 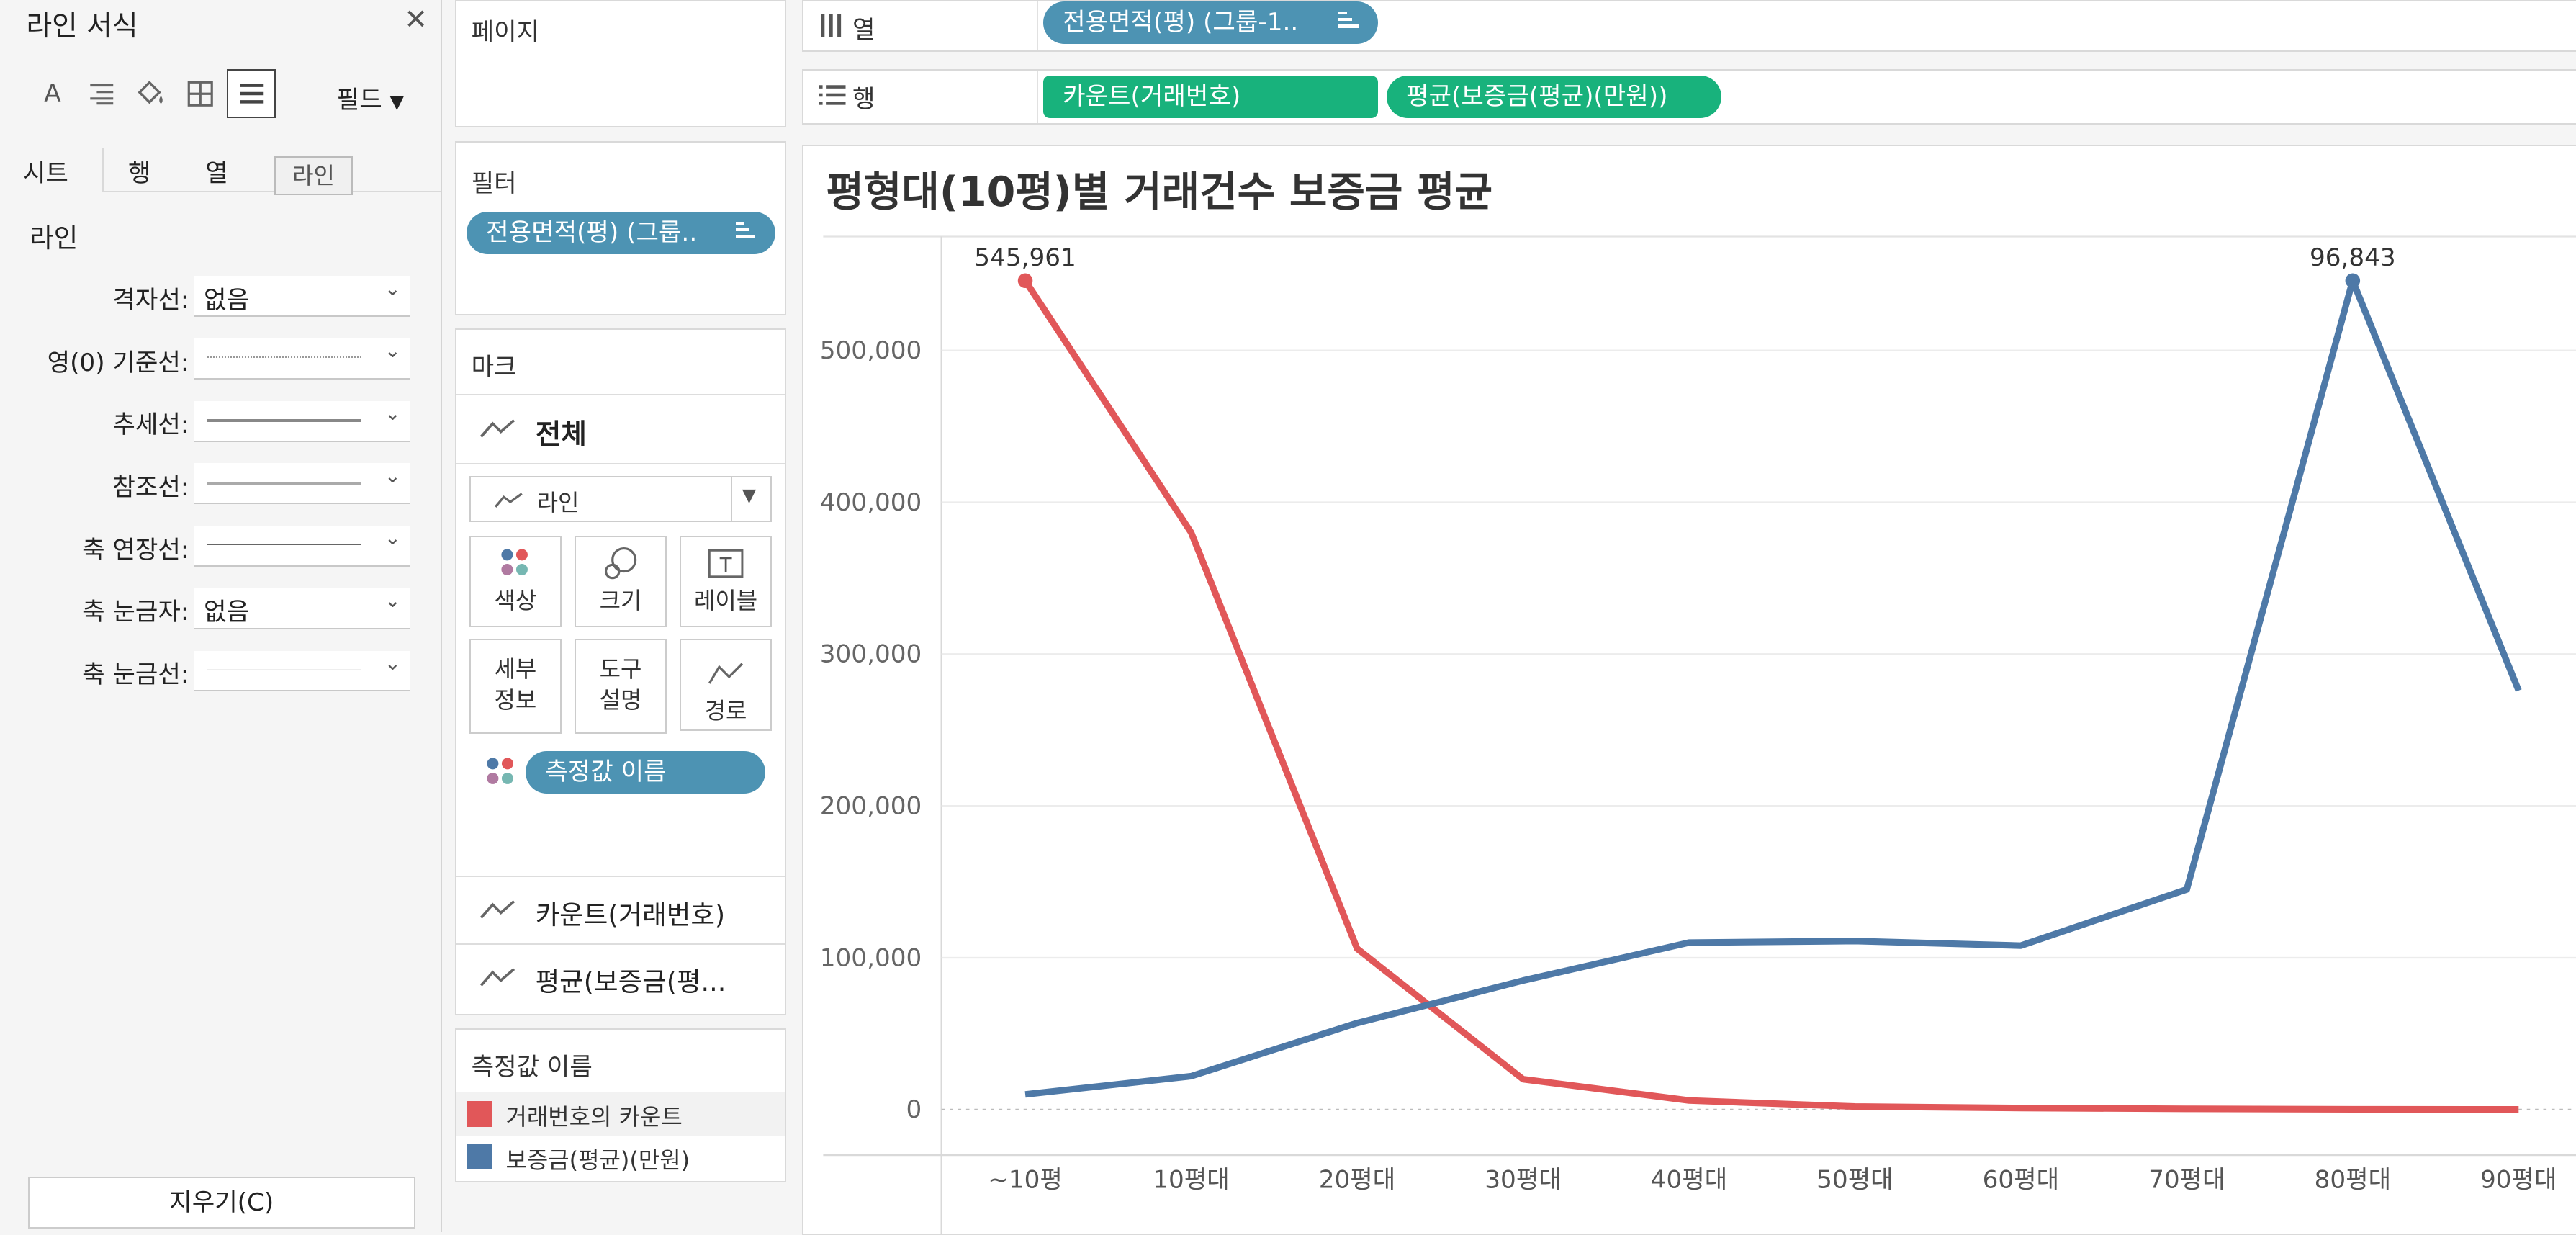 What do you see at coordinates (221, 1202) in the screenshot?
I see `clear-button: 지우기(C)` at bounding box center [221, 1202].